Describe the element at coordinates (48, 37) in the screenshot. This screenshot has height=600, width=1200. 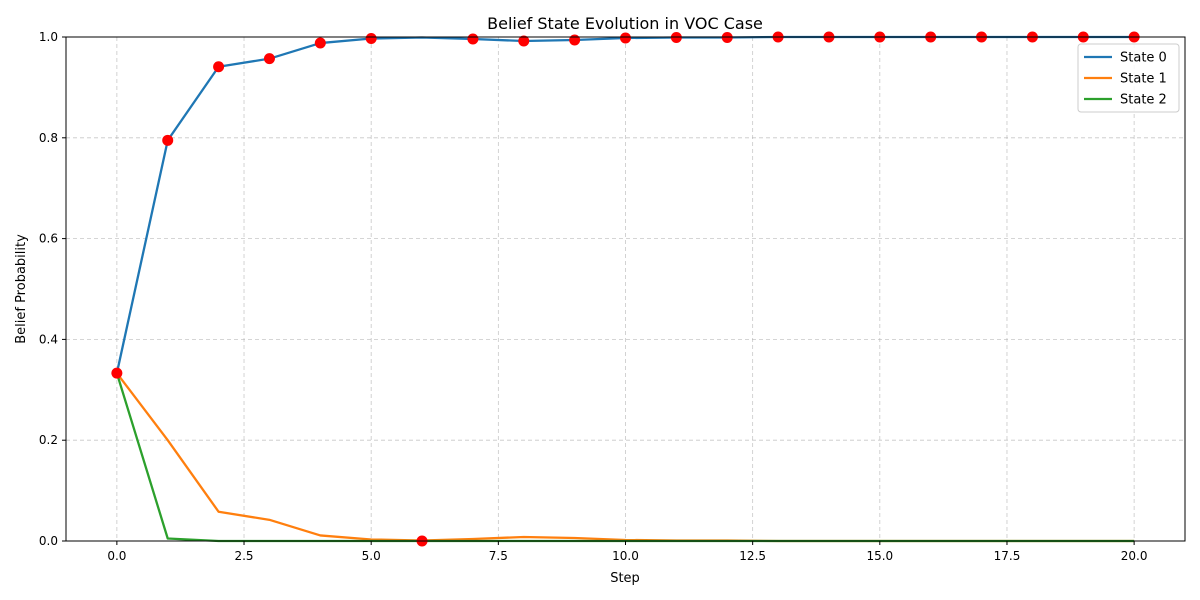
I see `y-tick-label: 1.0` at that location.